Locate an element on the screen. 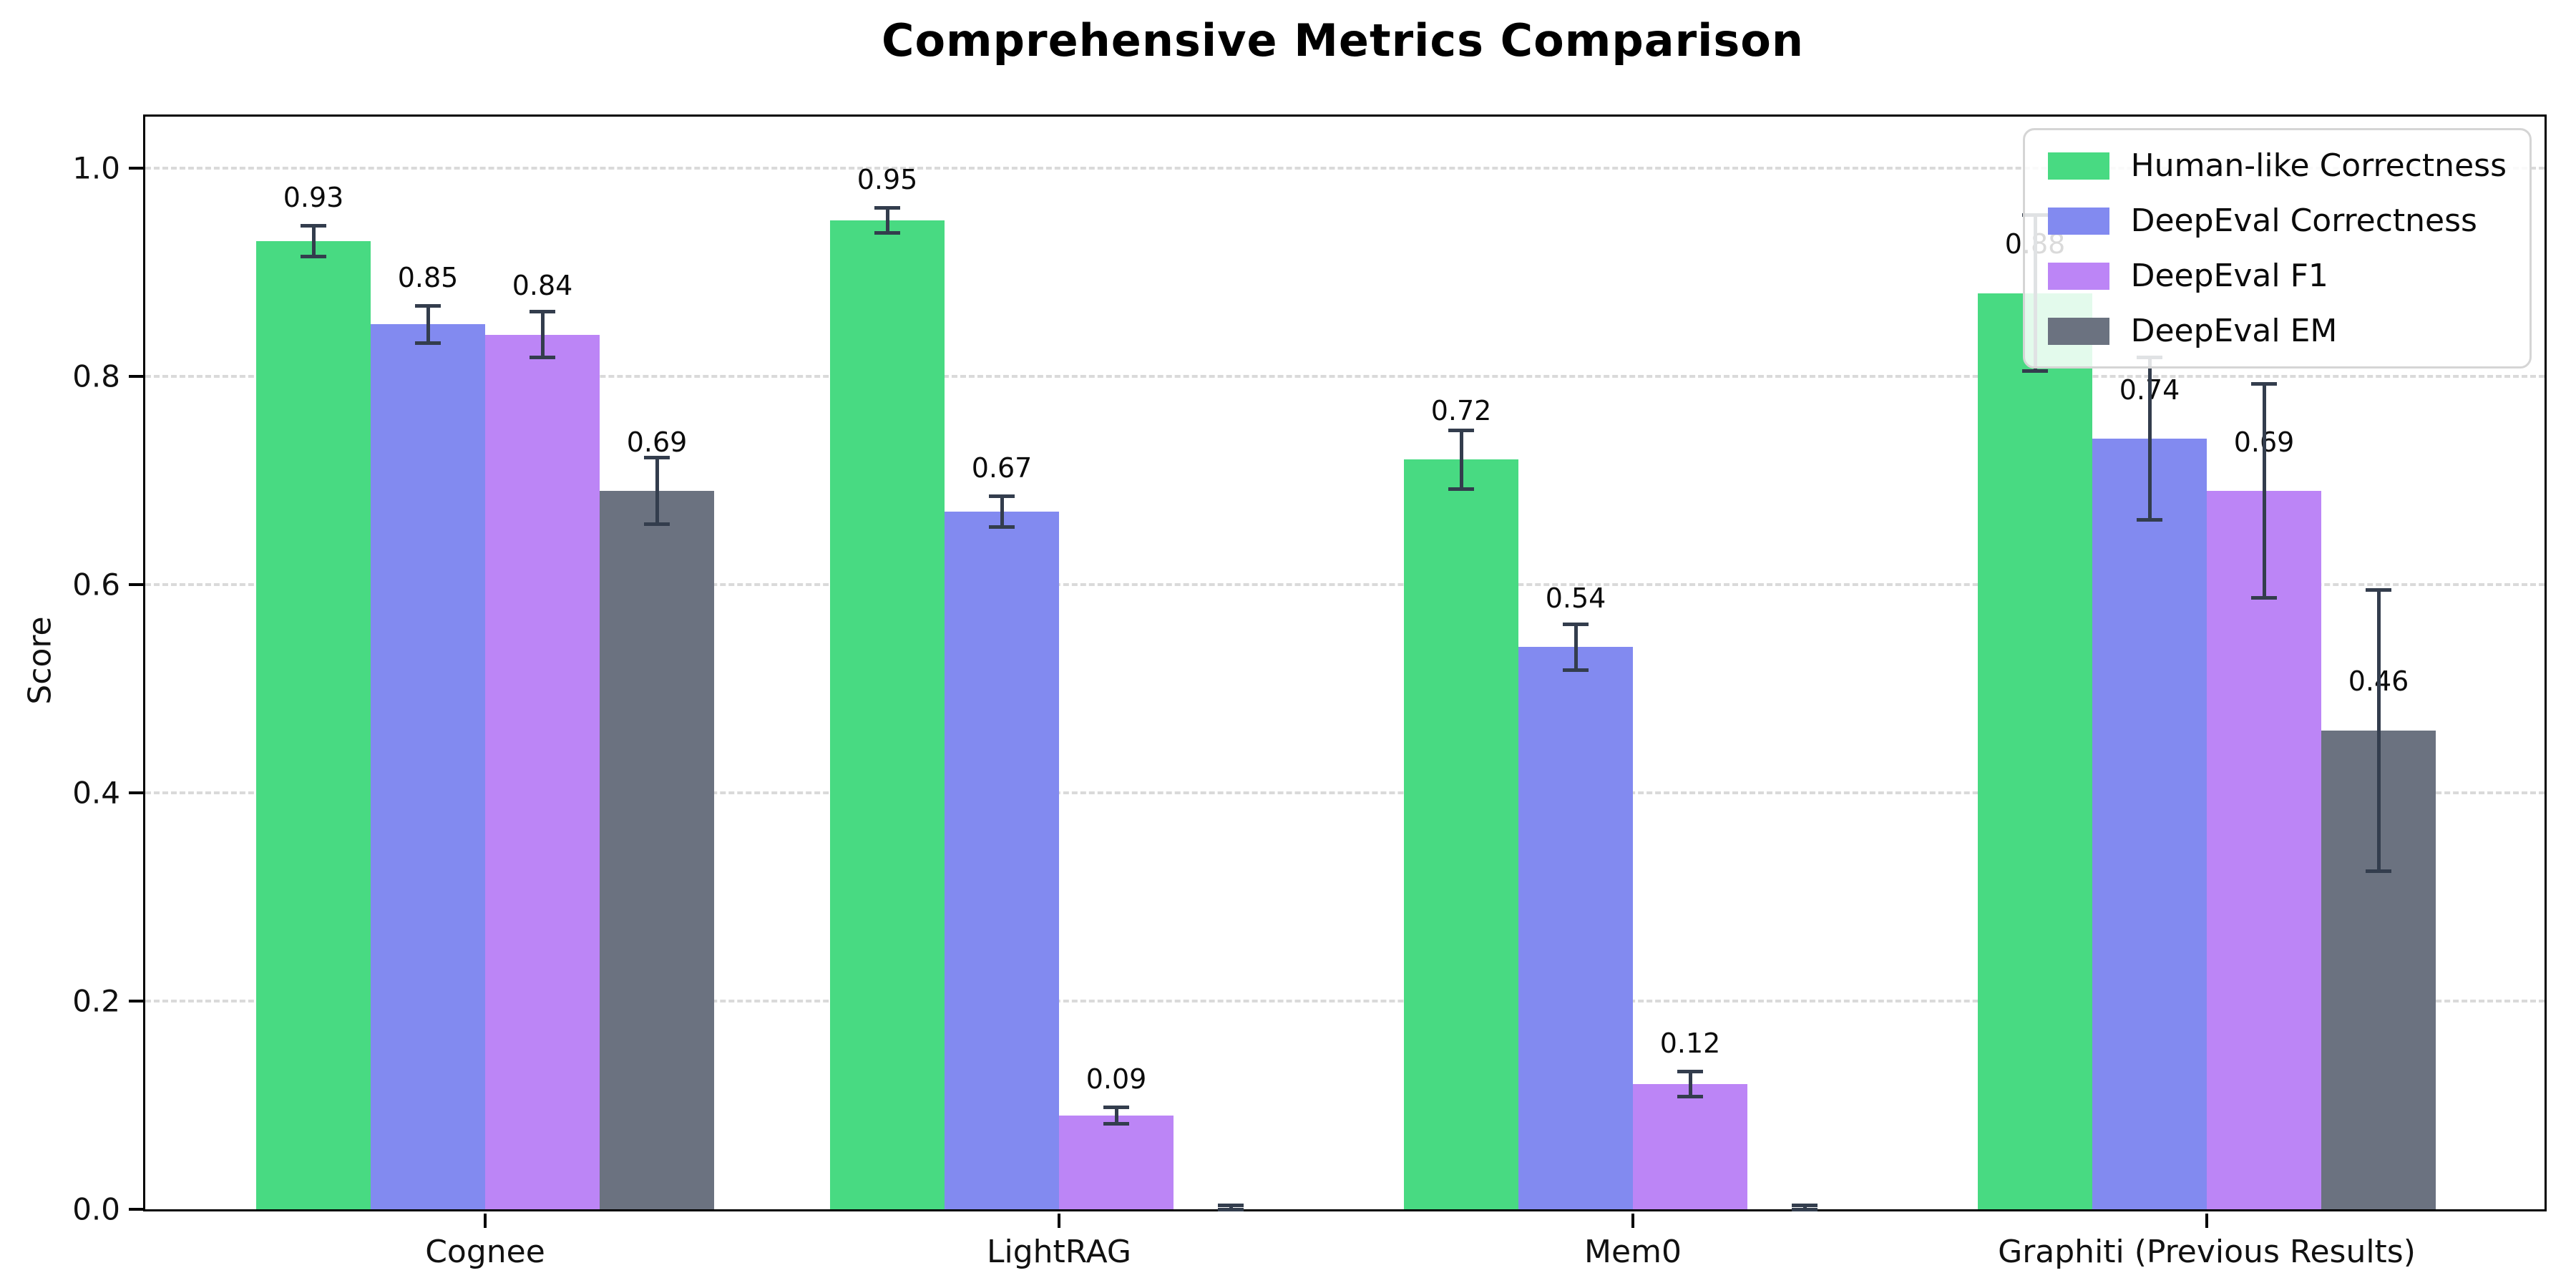 This screenshot has height=1288, width=2576. legend-label: Human-like Correctness is located at coordinates (2318, 165).